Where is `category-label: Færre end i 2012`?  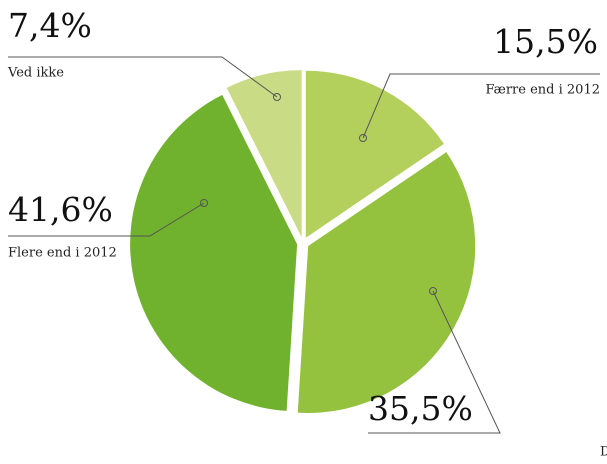 category-label: Færre end i 2012 is located at coordinates (542, 90).